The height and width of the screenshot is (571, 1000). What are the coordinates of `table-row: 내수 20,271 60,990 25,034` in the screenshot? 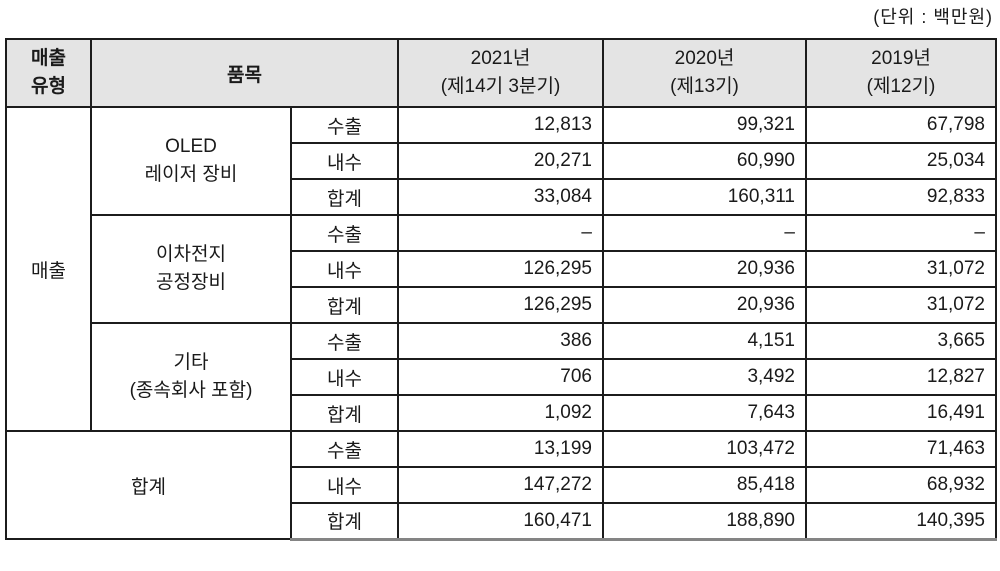 It's located at (501, 161).